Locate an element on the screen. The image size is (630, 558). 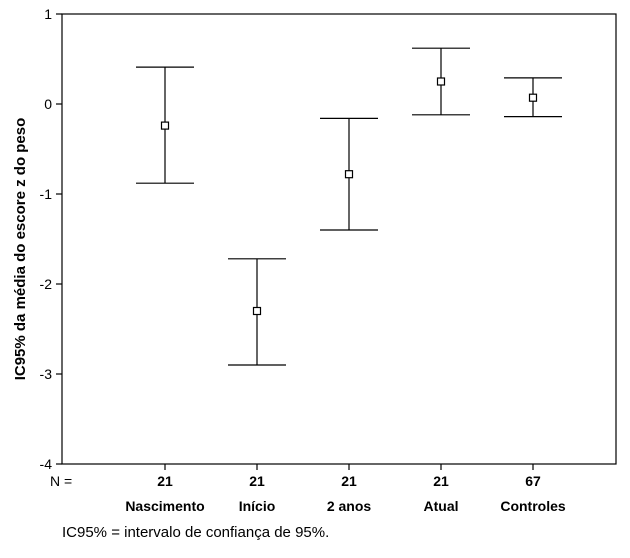
y-tick-label: 1 is located at coordinates (48, 14).